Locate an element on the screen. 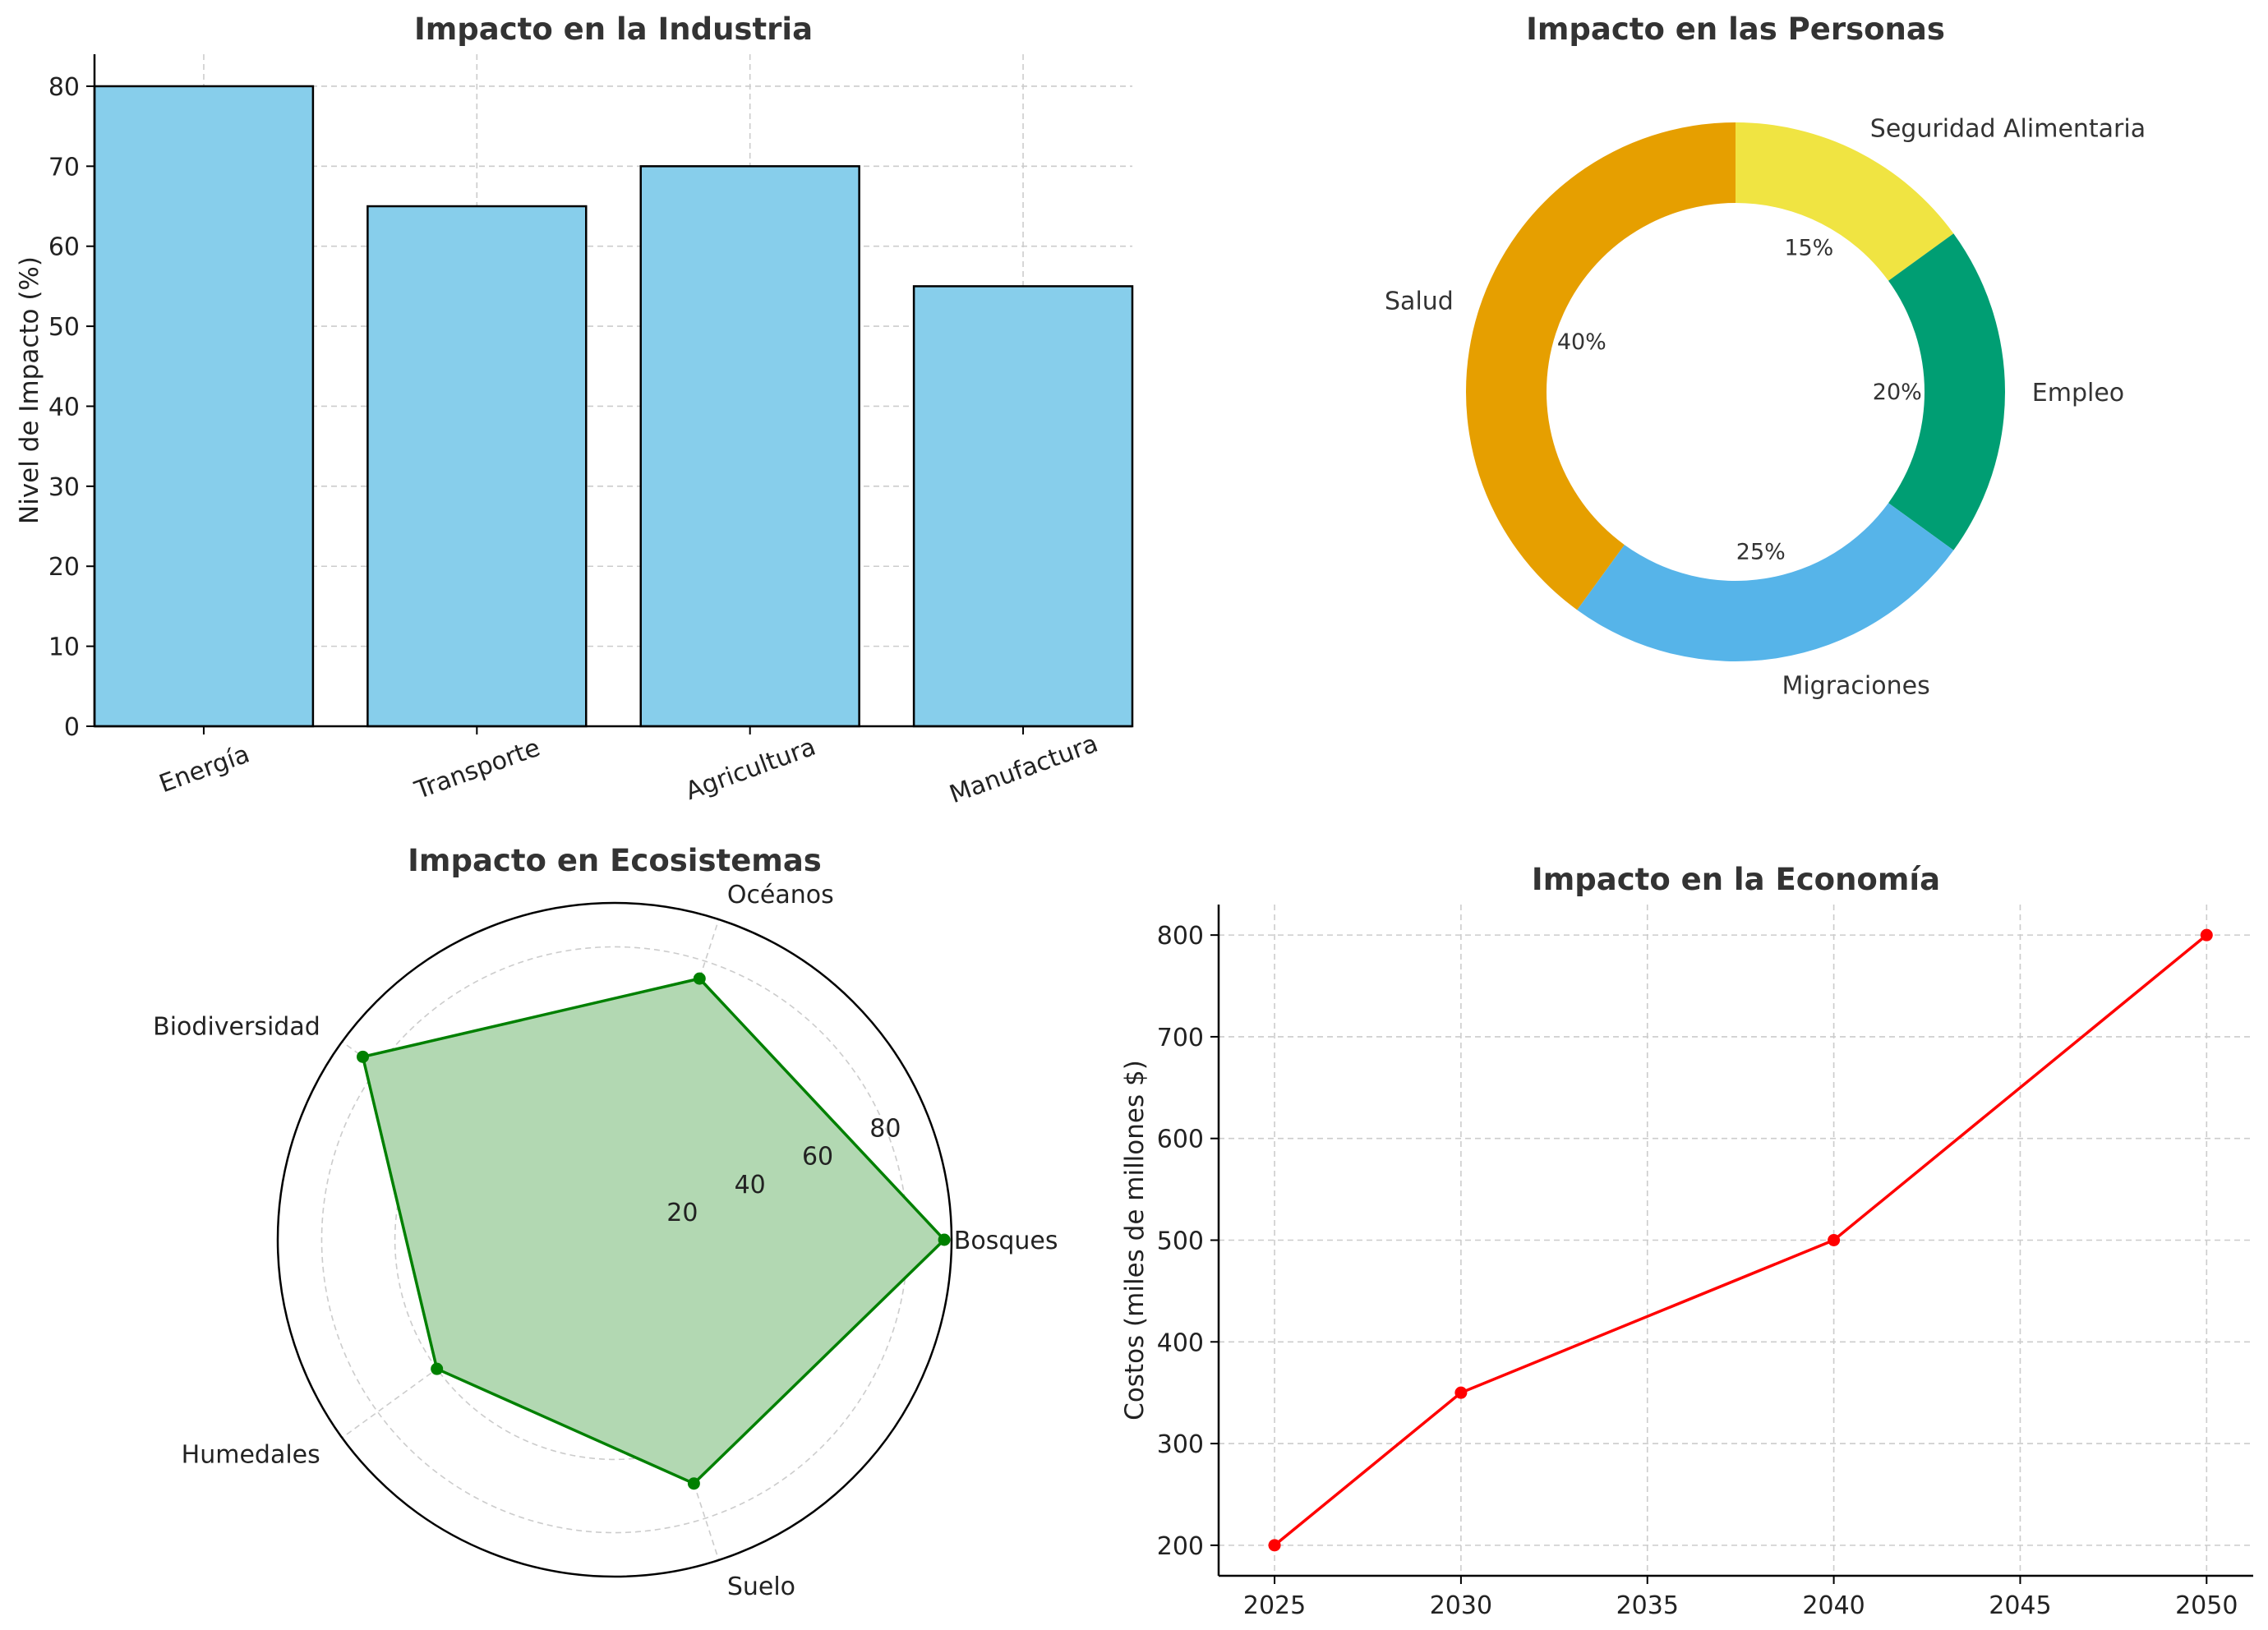  radar-point-biodiversidad is located at coordinates (363, 1056).